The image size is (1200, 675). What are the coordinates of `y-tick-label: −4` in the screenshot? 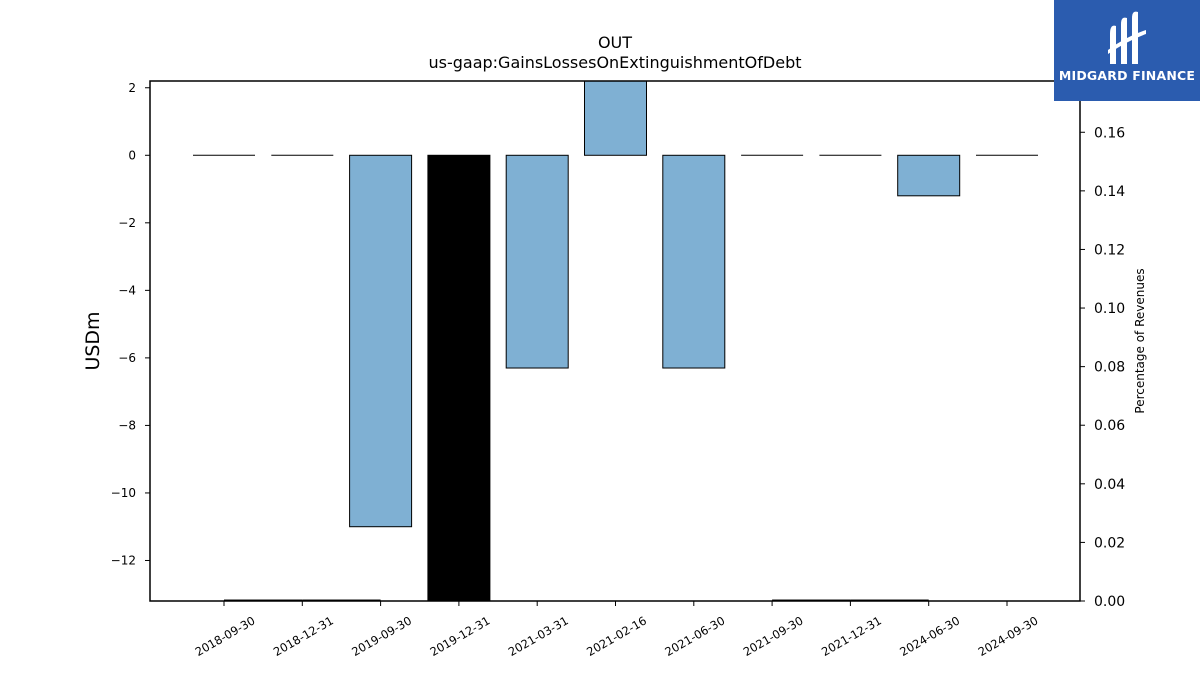 It's located at (127, 290).